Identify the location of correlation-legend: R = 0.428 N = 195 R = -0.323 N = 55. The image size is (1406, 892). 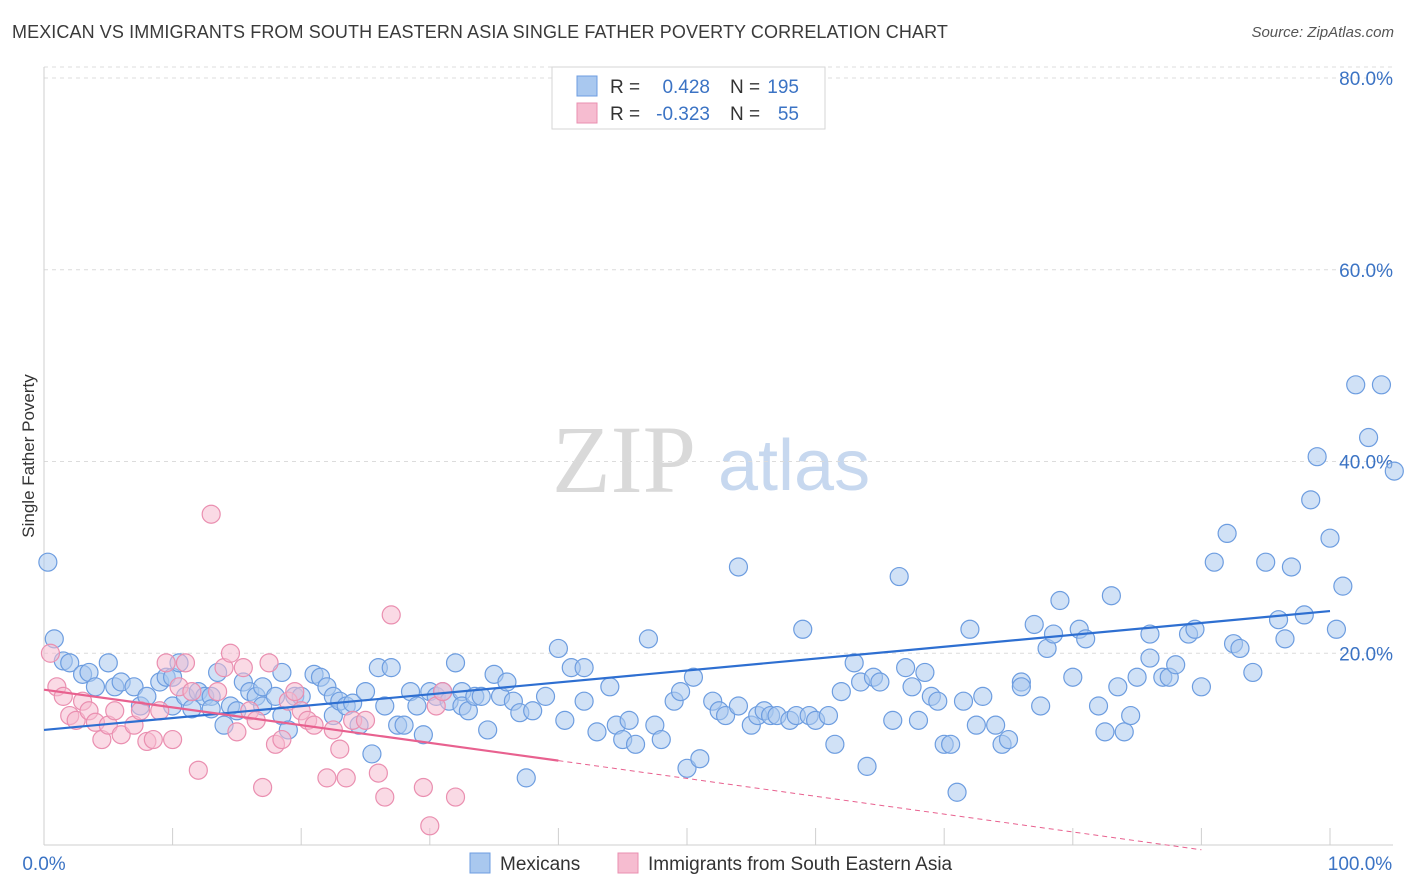
(688, 98).